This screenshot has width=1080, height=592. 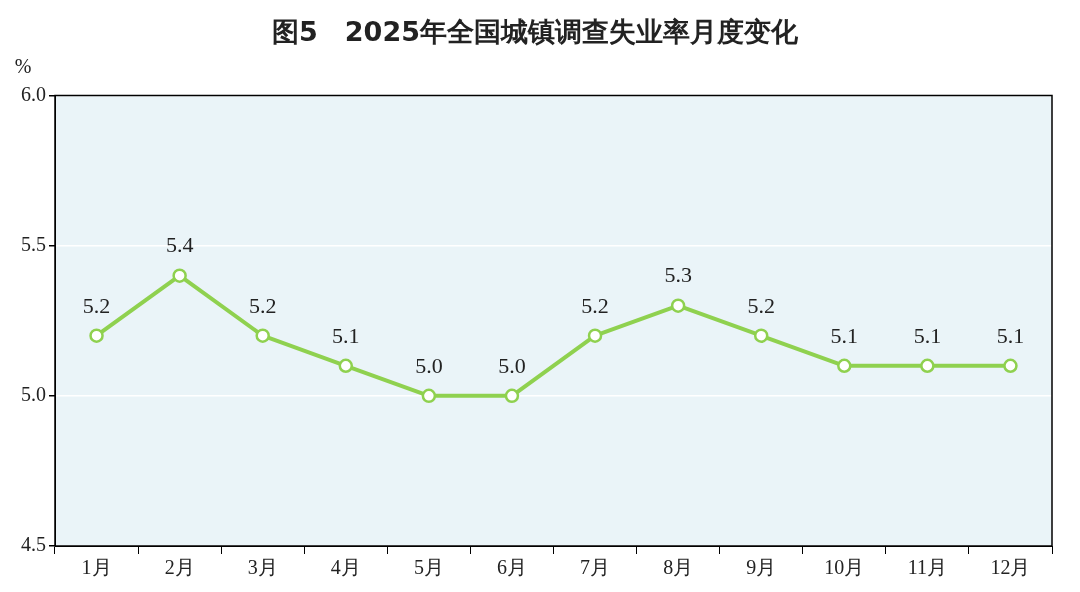 What do you see at coordinates (33, 93) in the screenshot?
I see `y-tick-label: 6.0` at bounding box center [33, 93].